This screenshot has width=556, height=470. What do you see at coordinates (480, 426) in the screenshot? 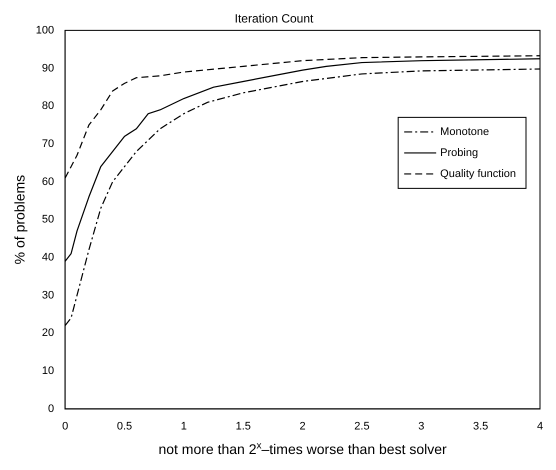
I see `x-tick-label: 3.5` at bounding box center [480, 426].